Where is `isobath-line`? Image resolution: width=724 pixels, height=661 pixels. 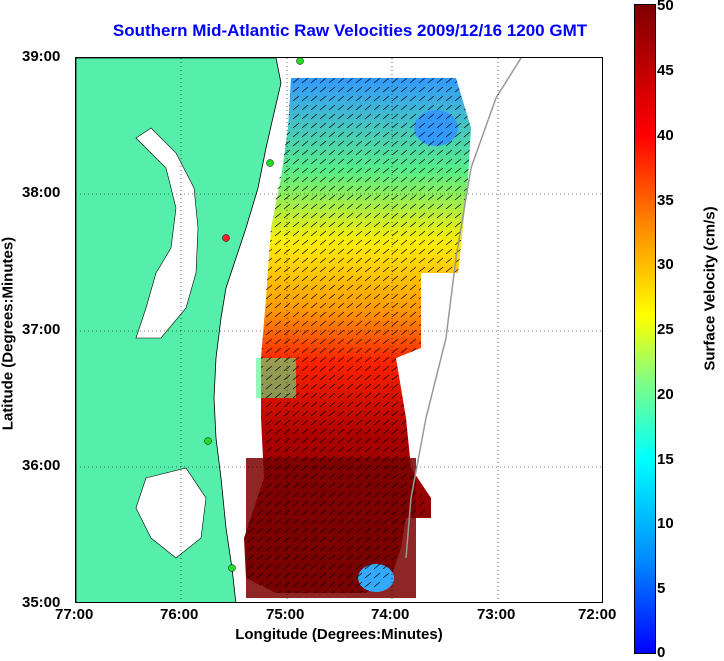
isobath-line is located at coordinates (463, 308).